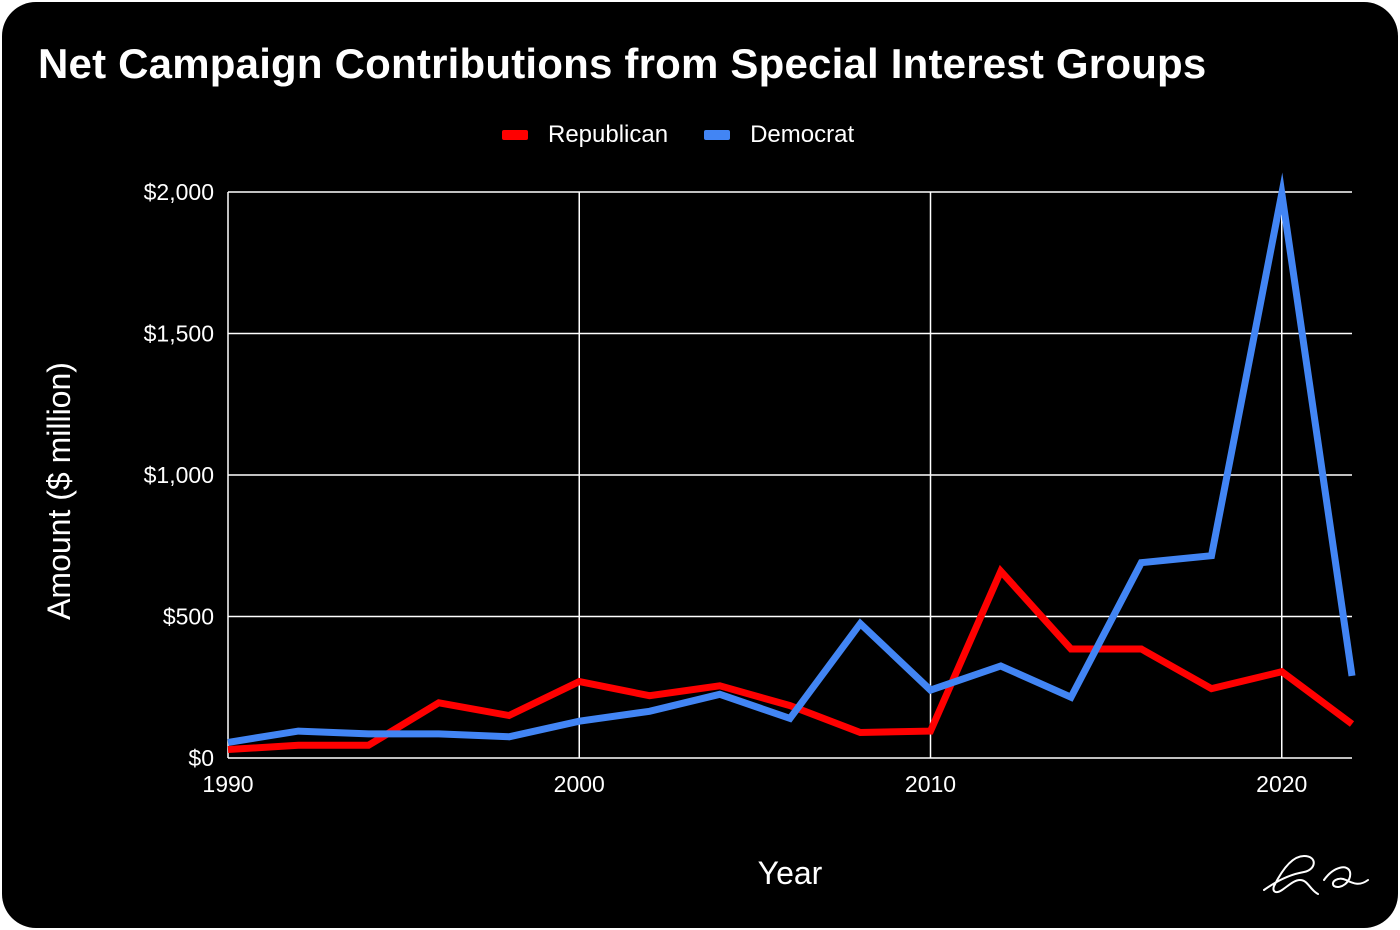 The width and height of the screenshot is (1400, 930). Describe the element at coordinates (608, 134) in the screenshot. I see `legend-label-republican: Republican` at that location.